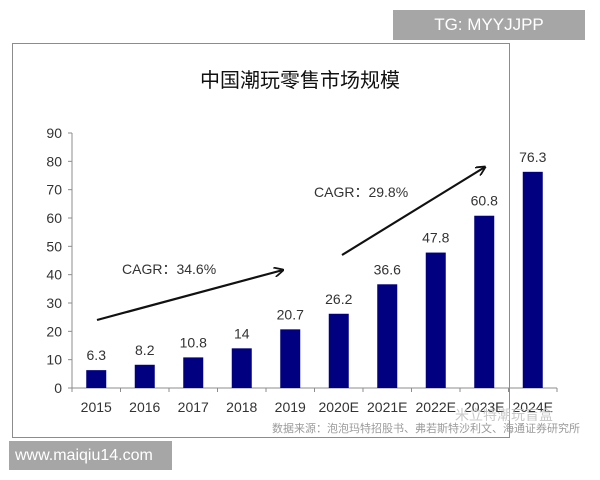 The image size is (600, 480). I want to click on y-axis: 0 10 20 30 40 50 60 70 80 90, so click(59, 260).